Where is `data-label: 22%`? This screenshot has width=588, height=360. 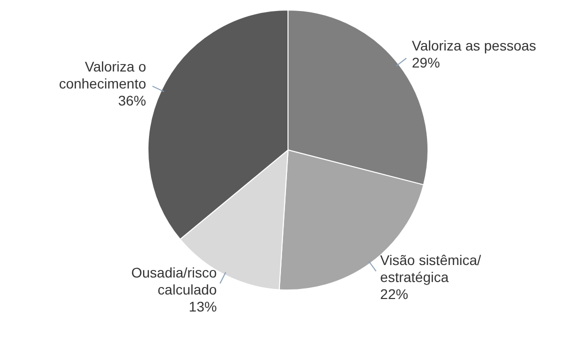
data-label: 22% is located at coordinates (394, 294).